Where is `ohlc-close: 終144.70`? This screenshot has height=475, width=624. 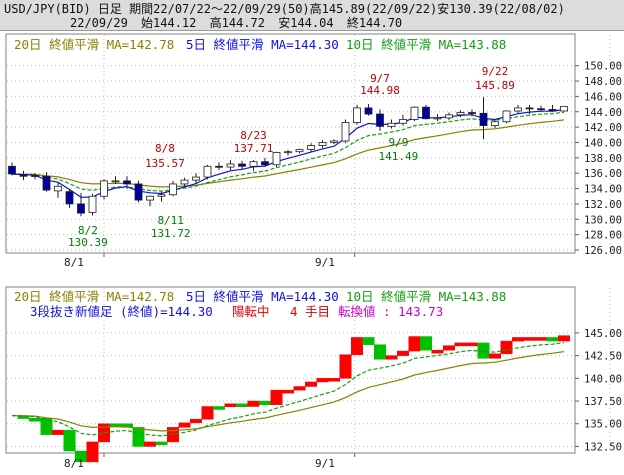
ohlc-close: 終144.70 is located at coordinates (374, 23).